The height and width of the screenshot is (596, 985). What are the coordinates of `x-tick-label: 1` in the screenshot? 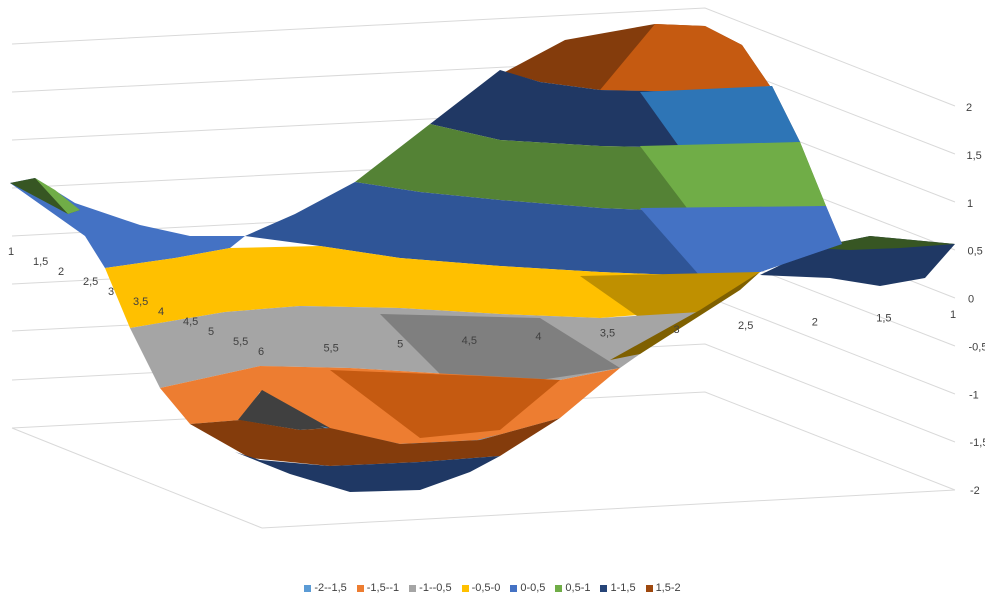 It's located at (11, 252).